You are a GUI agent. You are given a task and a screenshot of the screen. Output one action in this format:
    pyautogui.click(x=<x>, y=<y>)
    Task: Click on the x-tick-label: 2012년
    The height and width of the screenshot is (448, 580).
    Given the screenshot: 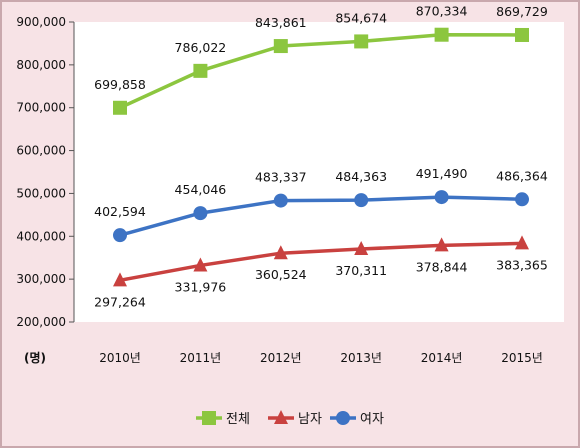 What is the action you would take?
    pyautogui.click(x=281, y=358)
    